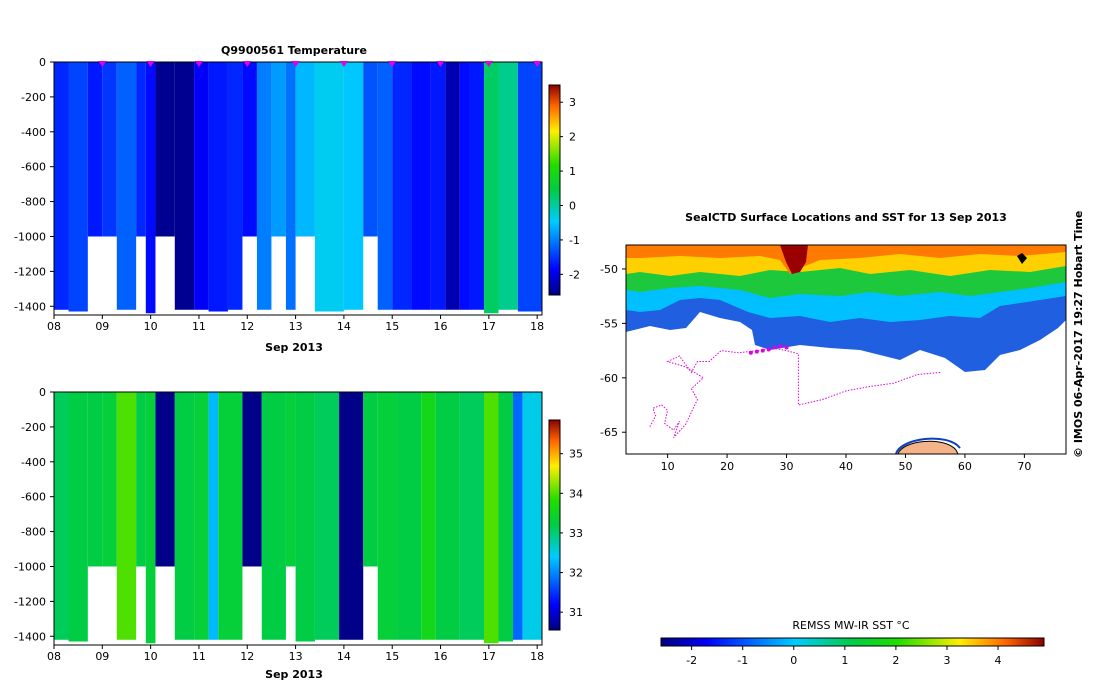  I want to click on island-marker, so click(1022, 258).